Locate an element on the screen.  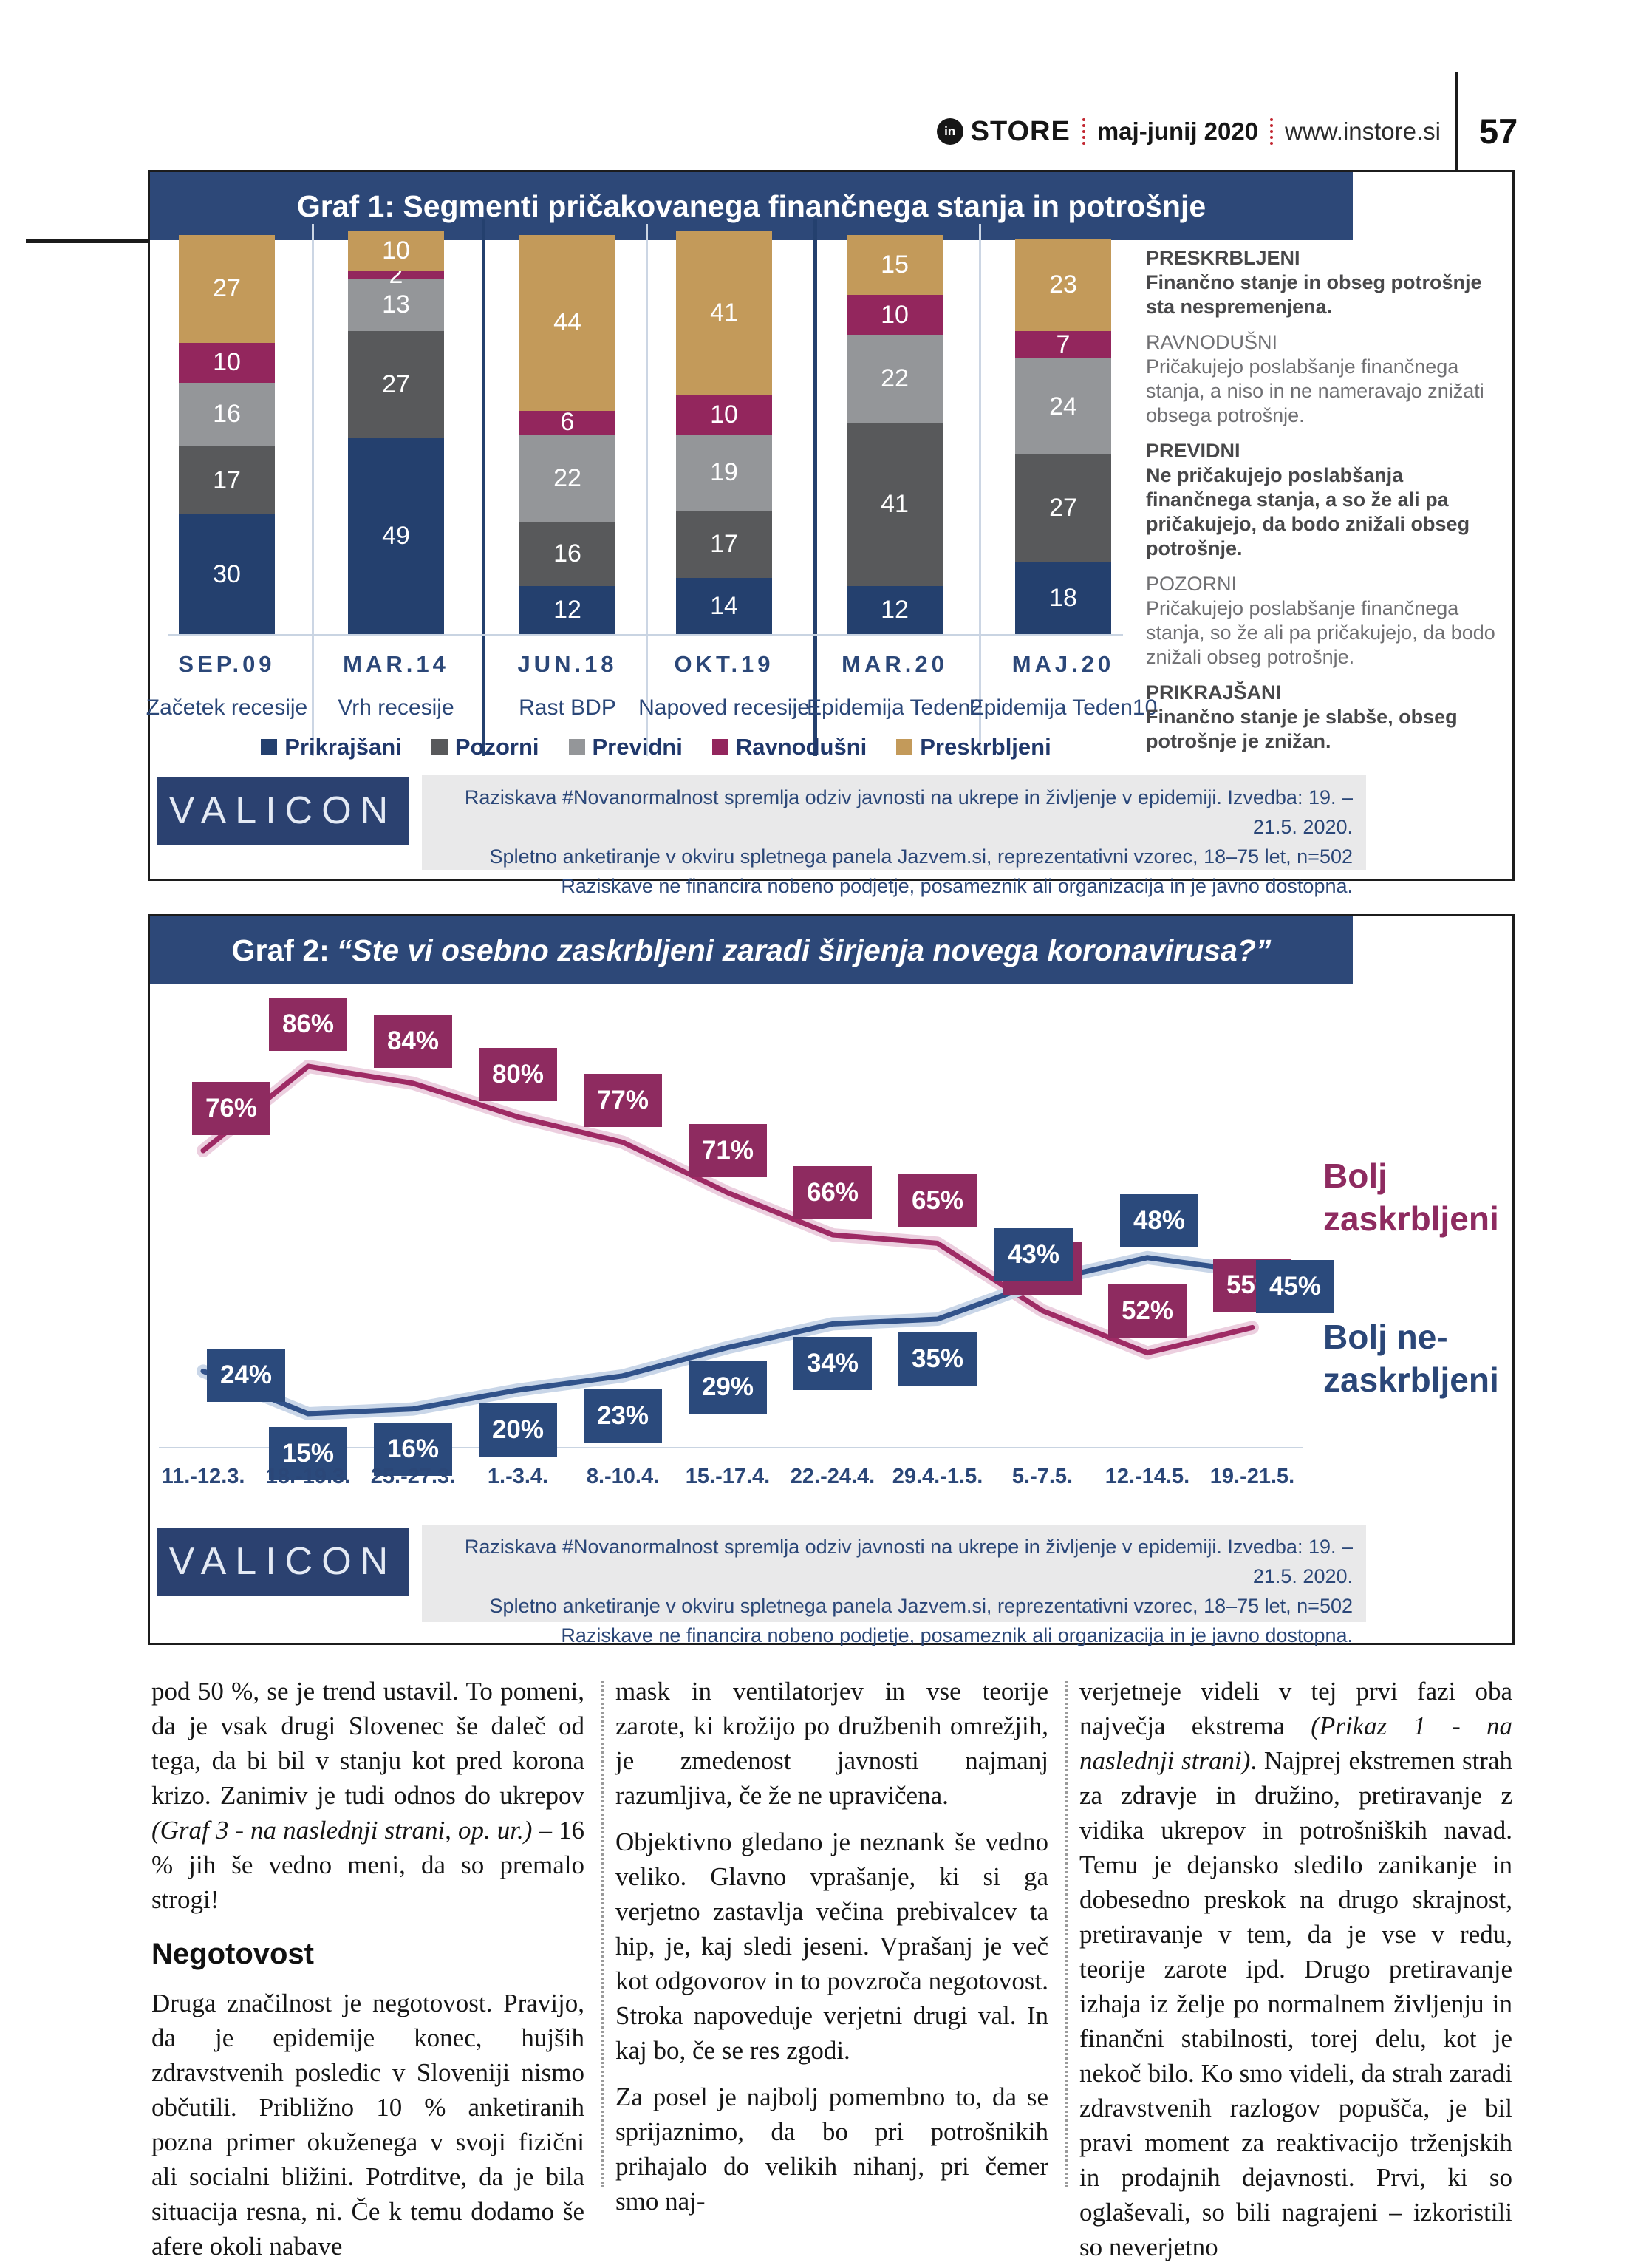
valicon-logo: VALICON is located at coordinates (283, 1562).